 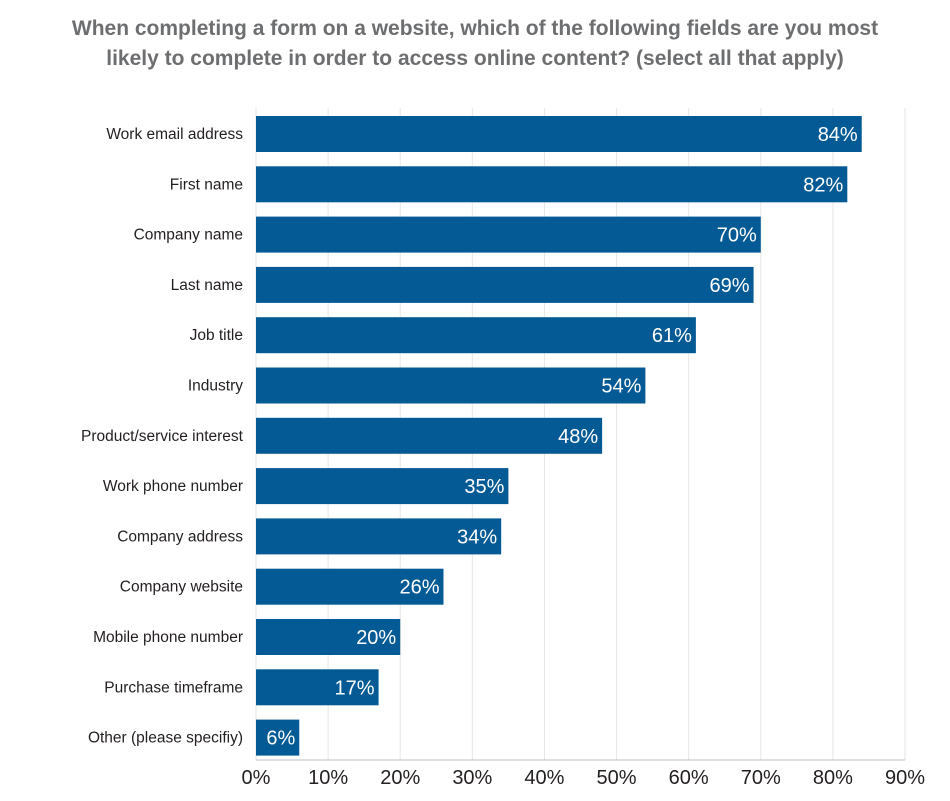 I want to click on category-label: Purchase timeframe, so click(x=173, y=687).